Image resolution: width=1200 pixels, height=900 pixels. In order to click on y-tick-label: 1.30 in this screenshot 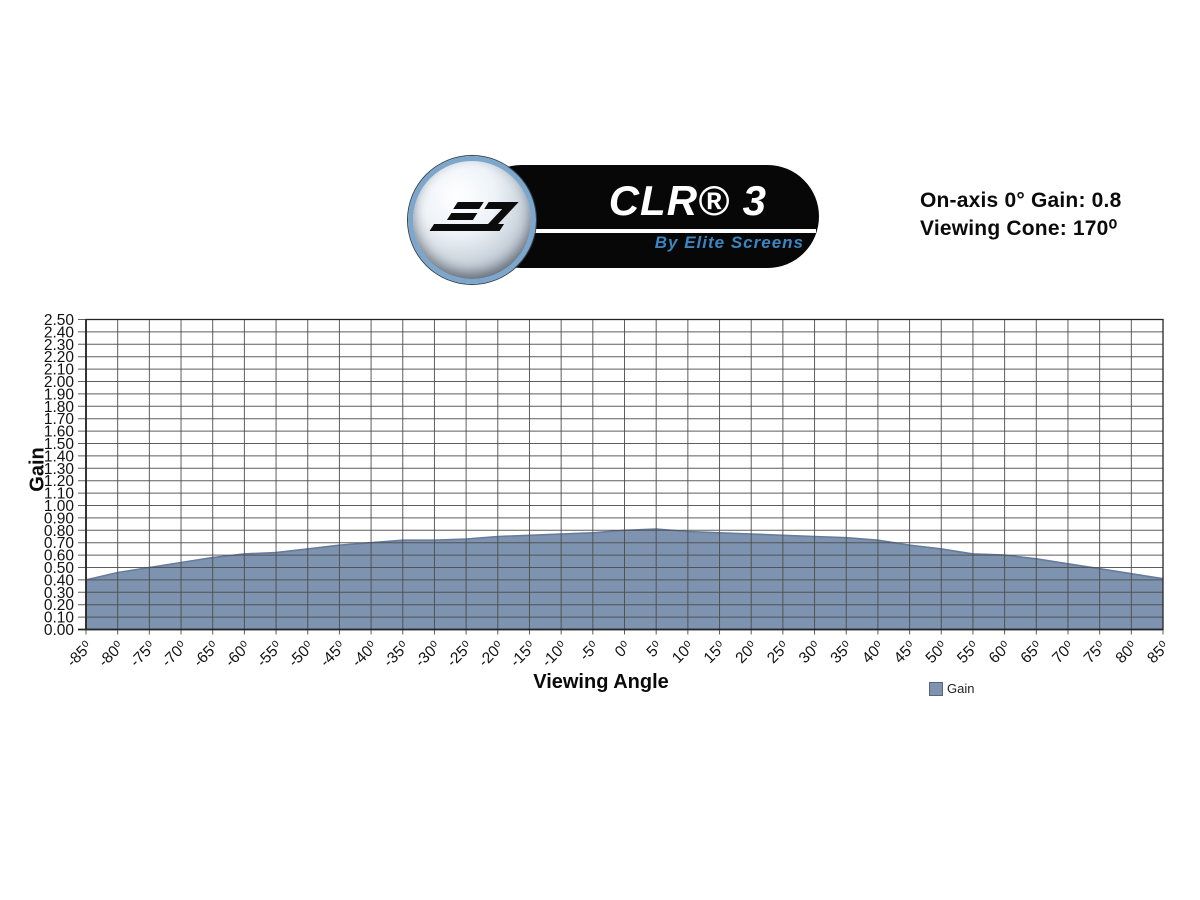, I will do `click(59, 469)`.